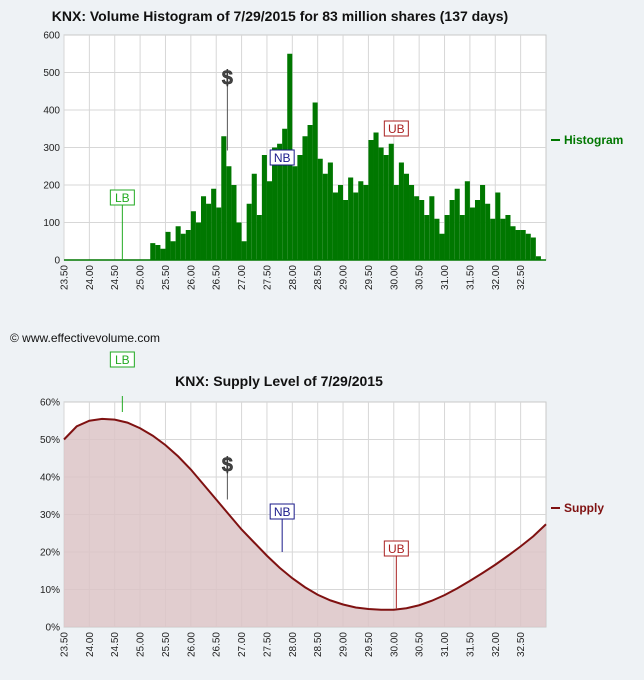  I want to click on x-tick-label: 29.50, so click(369, 644).